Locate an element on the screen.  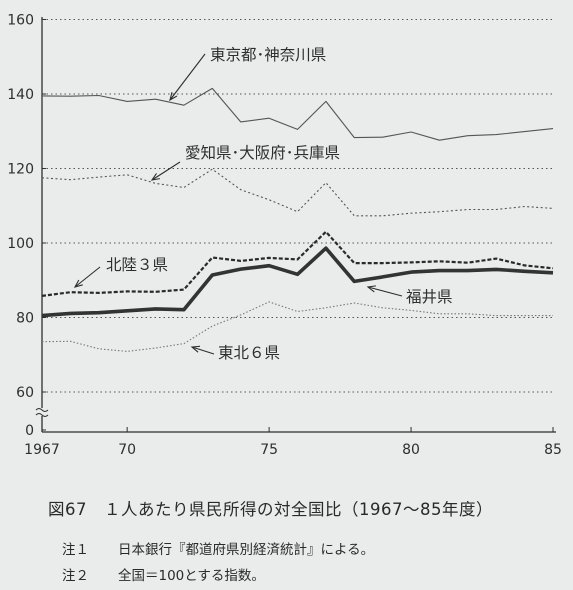
y-tick-label: 160 is located at coordinates (20, 21).